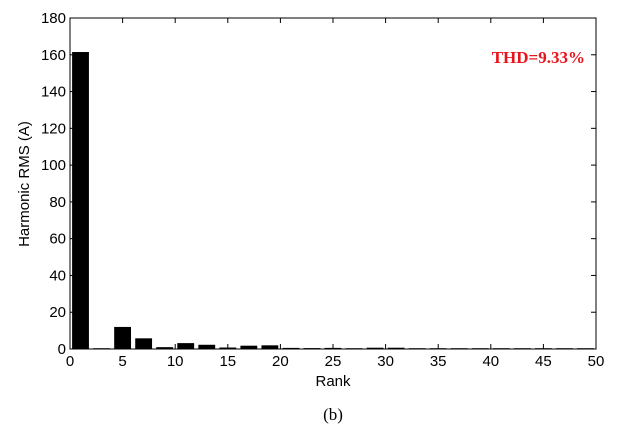  Describe the element at coordinates (53, 18) in the screenshot. I see `y-tick-label: 180` at that location.